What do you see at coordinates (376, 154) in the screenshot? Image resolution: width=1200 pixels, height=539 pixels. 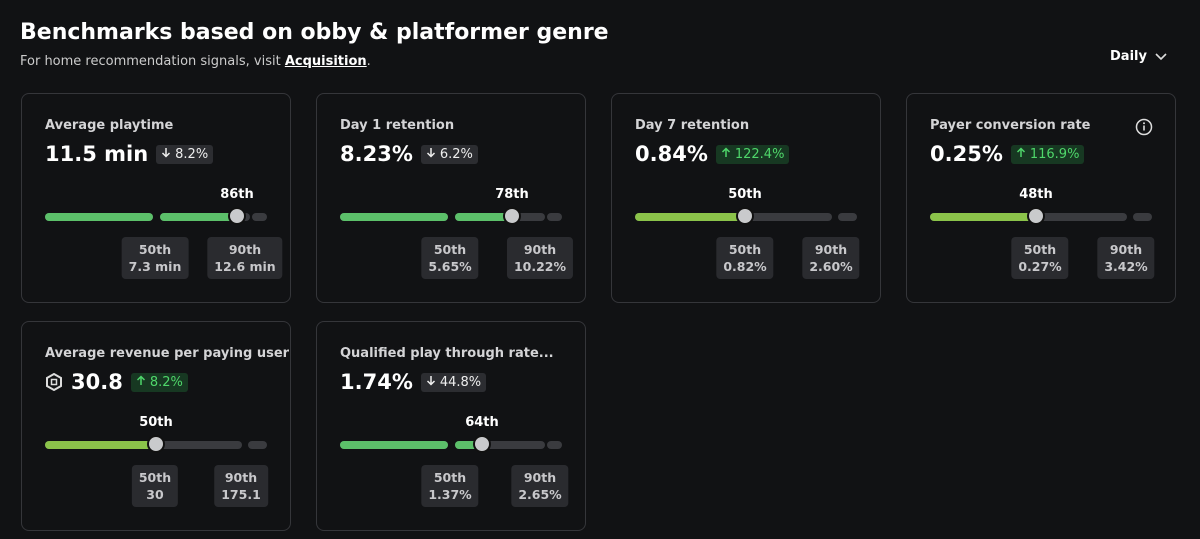 I see `value-text: 8.23%` at bounding box center [376, 154].